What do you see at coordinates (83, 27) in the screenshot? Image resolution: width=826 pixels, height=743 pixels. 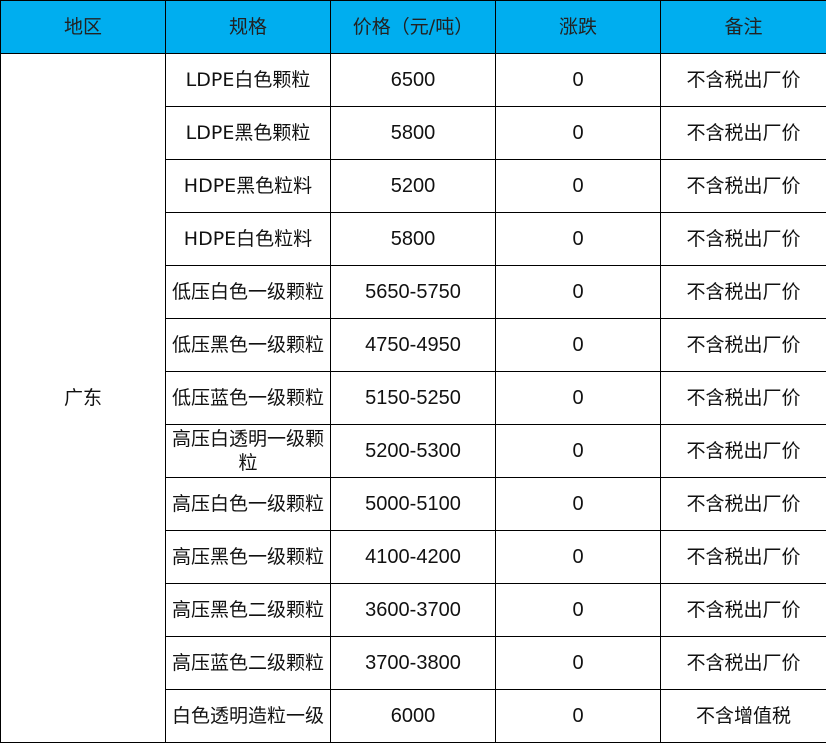 I see `header-region: 地区` at bounding box center [83, 27].